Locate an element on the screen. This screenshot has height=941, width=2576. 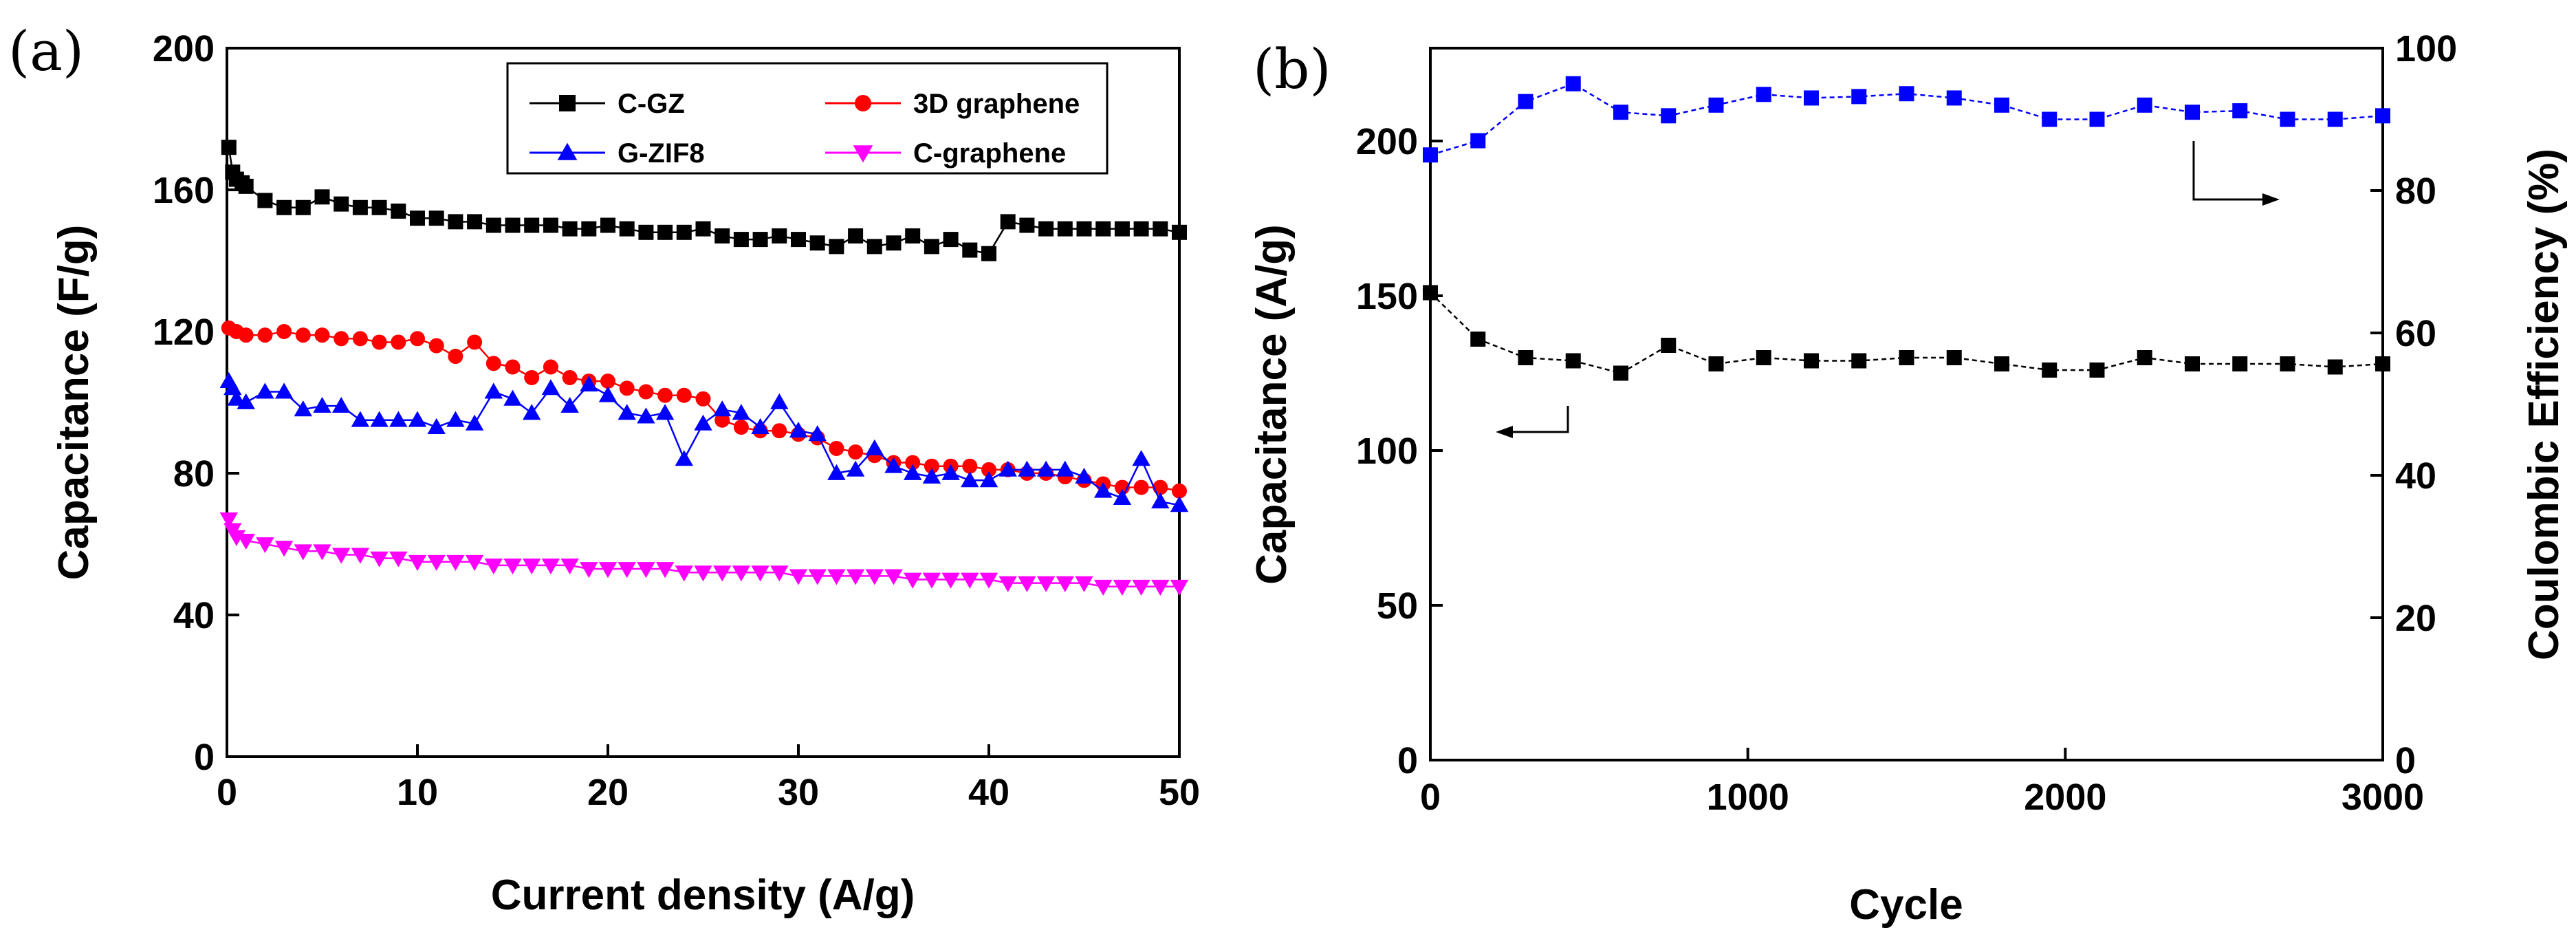
b-y-tick-label: 50 is located at coordinates (1397, 606).